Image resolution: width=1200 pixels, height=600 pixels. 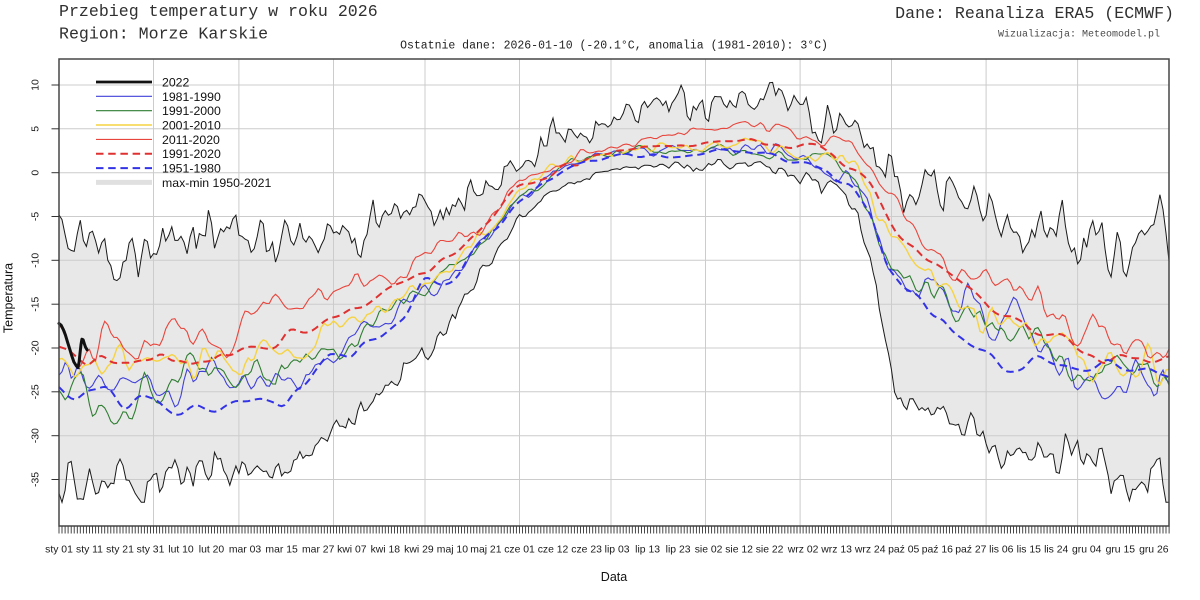 What do you see at coordinates (647, 550) in the screenshot?
I see `svg-text: lip 13` at bounding box center [647, 550].